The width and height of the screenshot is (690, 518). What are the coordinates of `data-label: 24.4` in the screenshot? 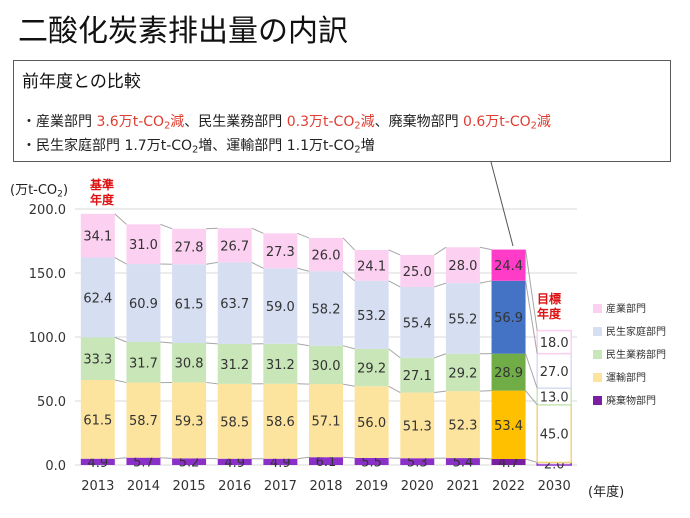 It's located at (508, 266).